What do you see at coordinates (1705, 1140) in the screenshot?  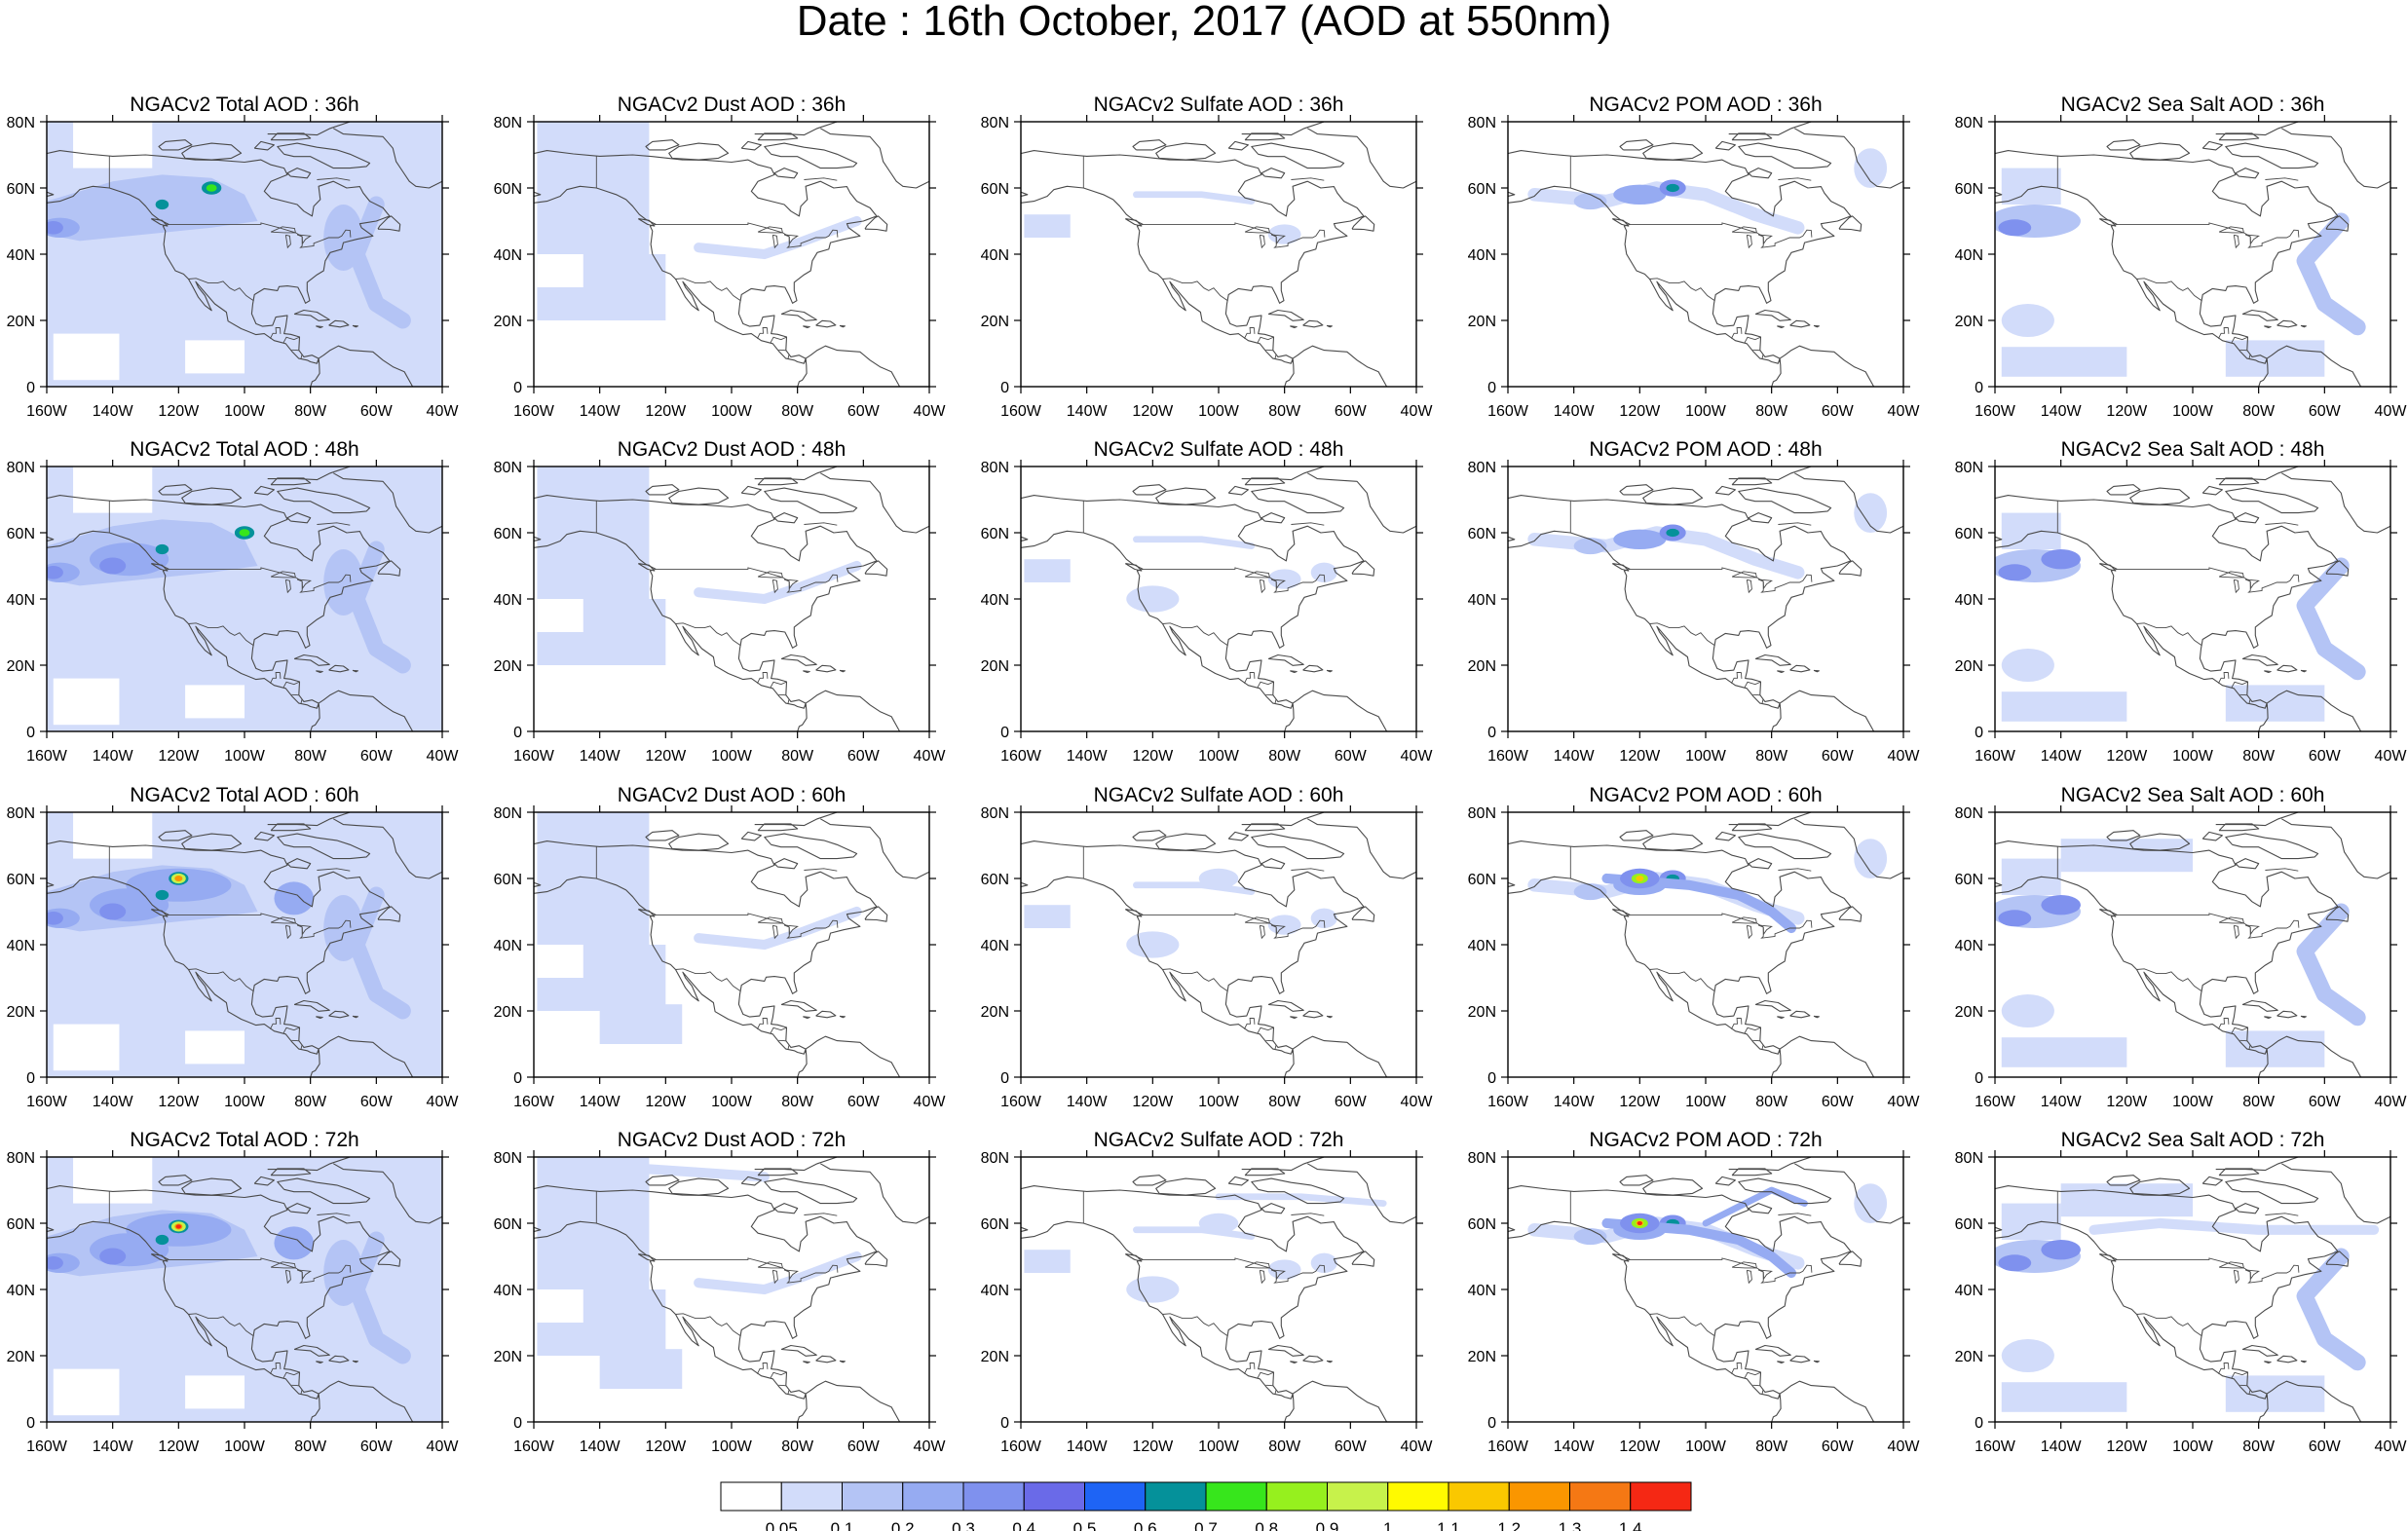 I see `panel-title: NGACv2 POM AOD : 72h` at bounding box center [1705, 1140].